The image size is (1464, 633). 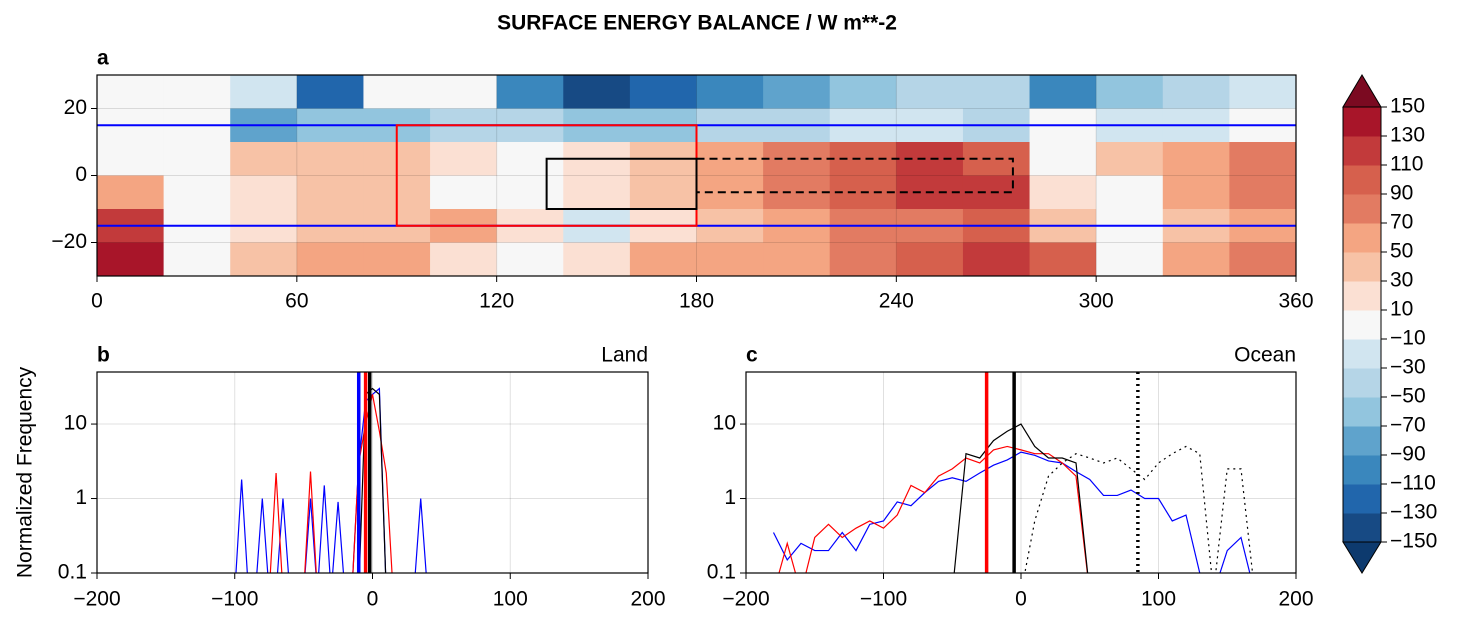 I want to click on colorbar-tick-label: 110, so click(x=1406, y=164).